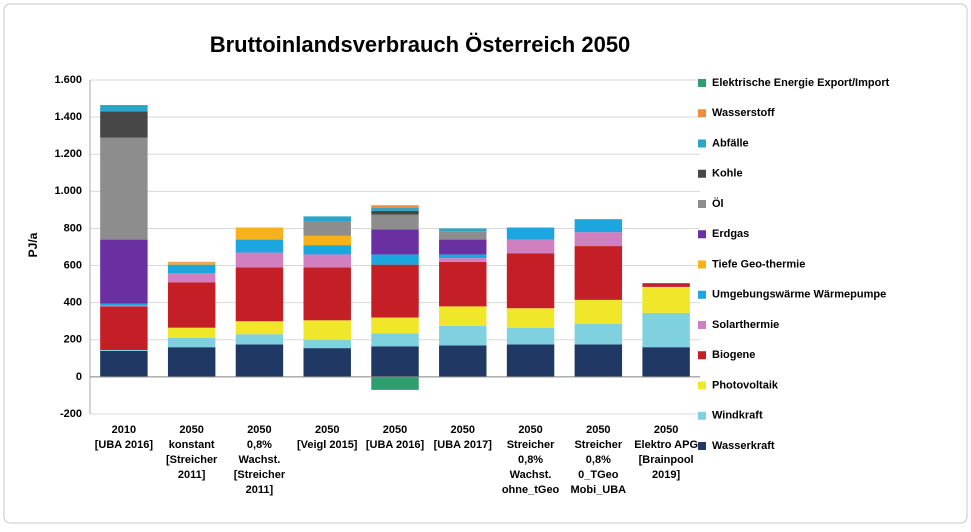 This screenshot has height=532, width=971. Describe the element at coordinates (531, 475) in the screenshot. I see `x-tick-line: Wachst.` at that location.